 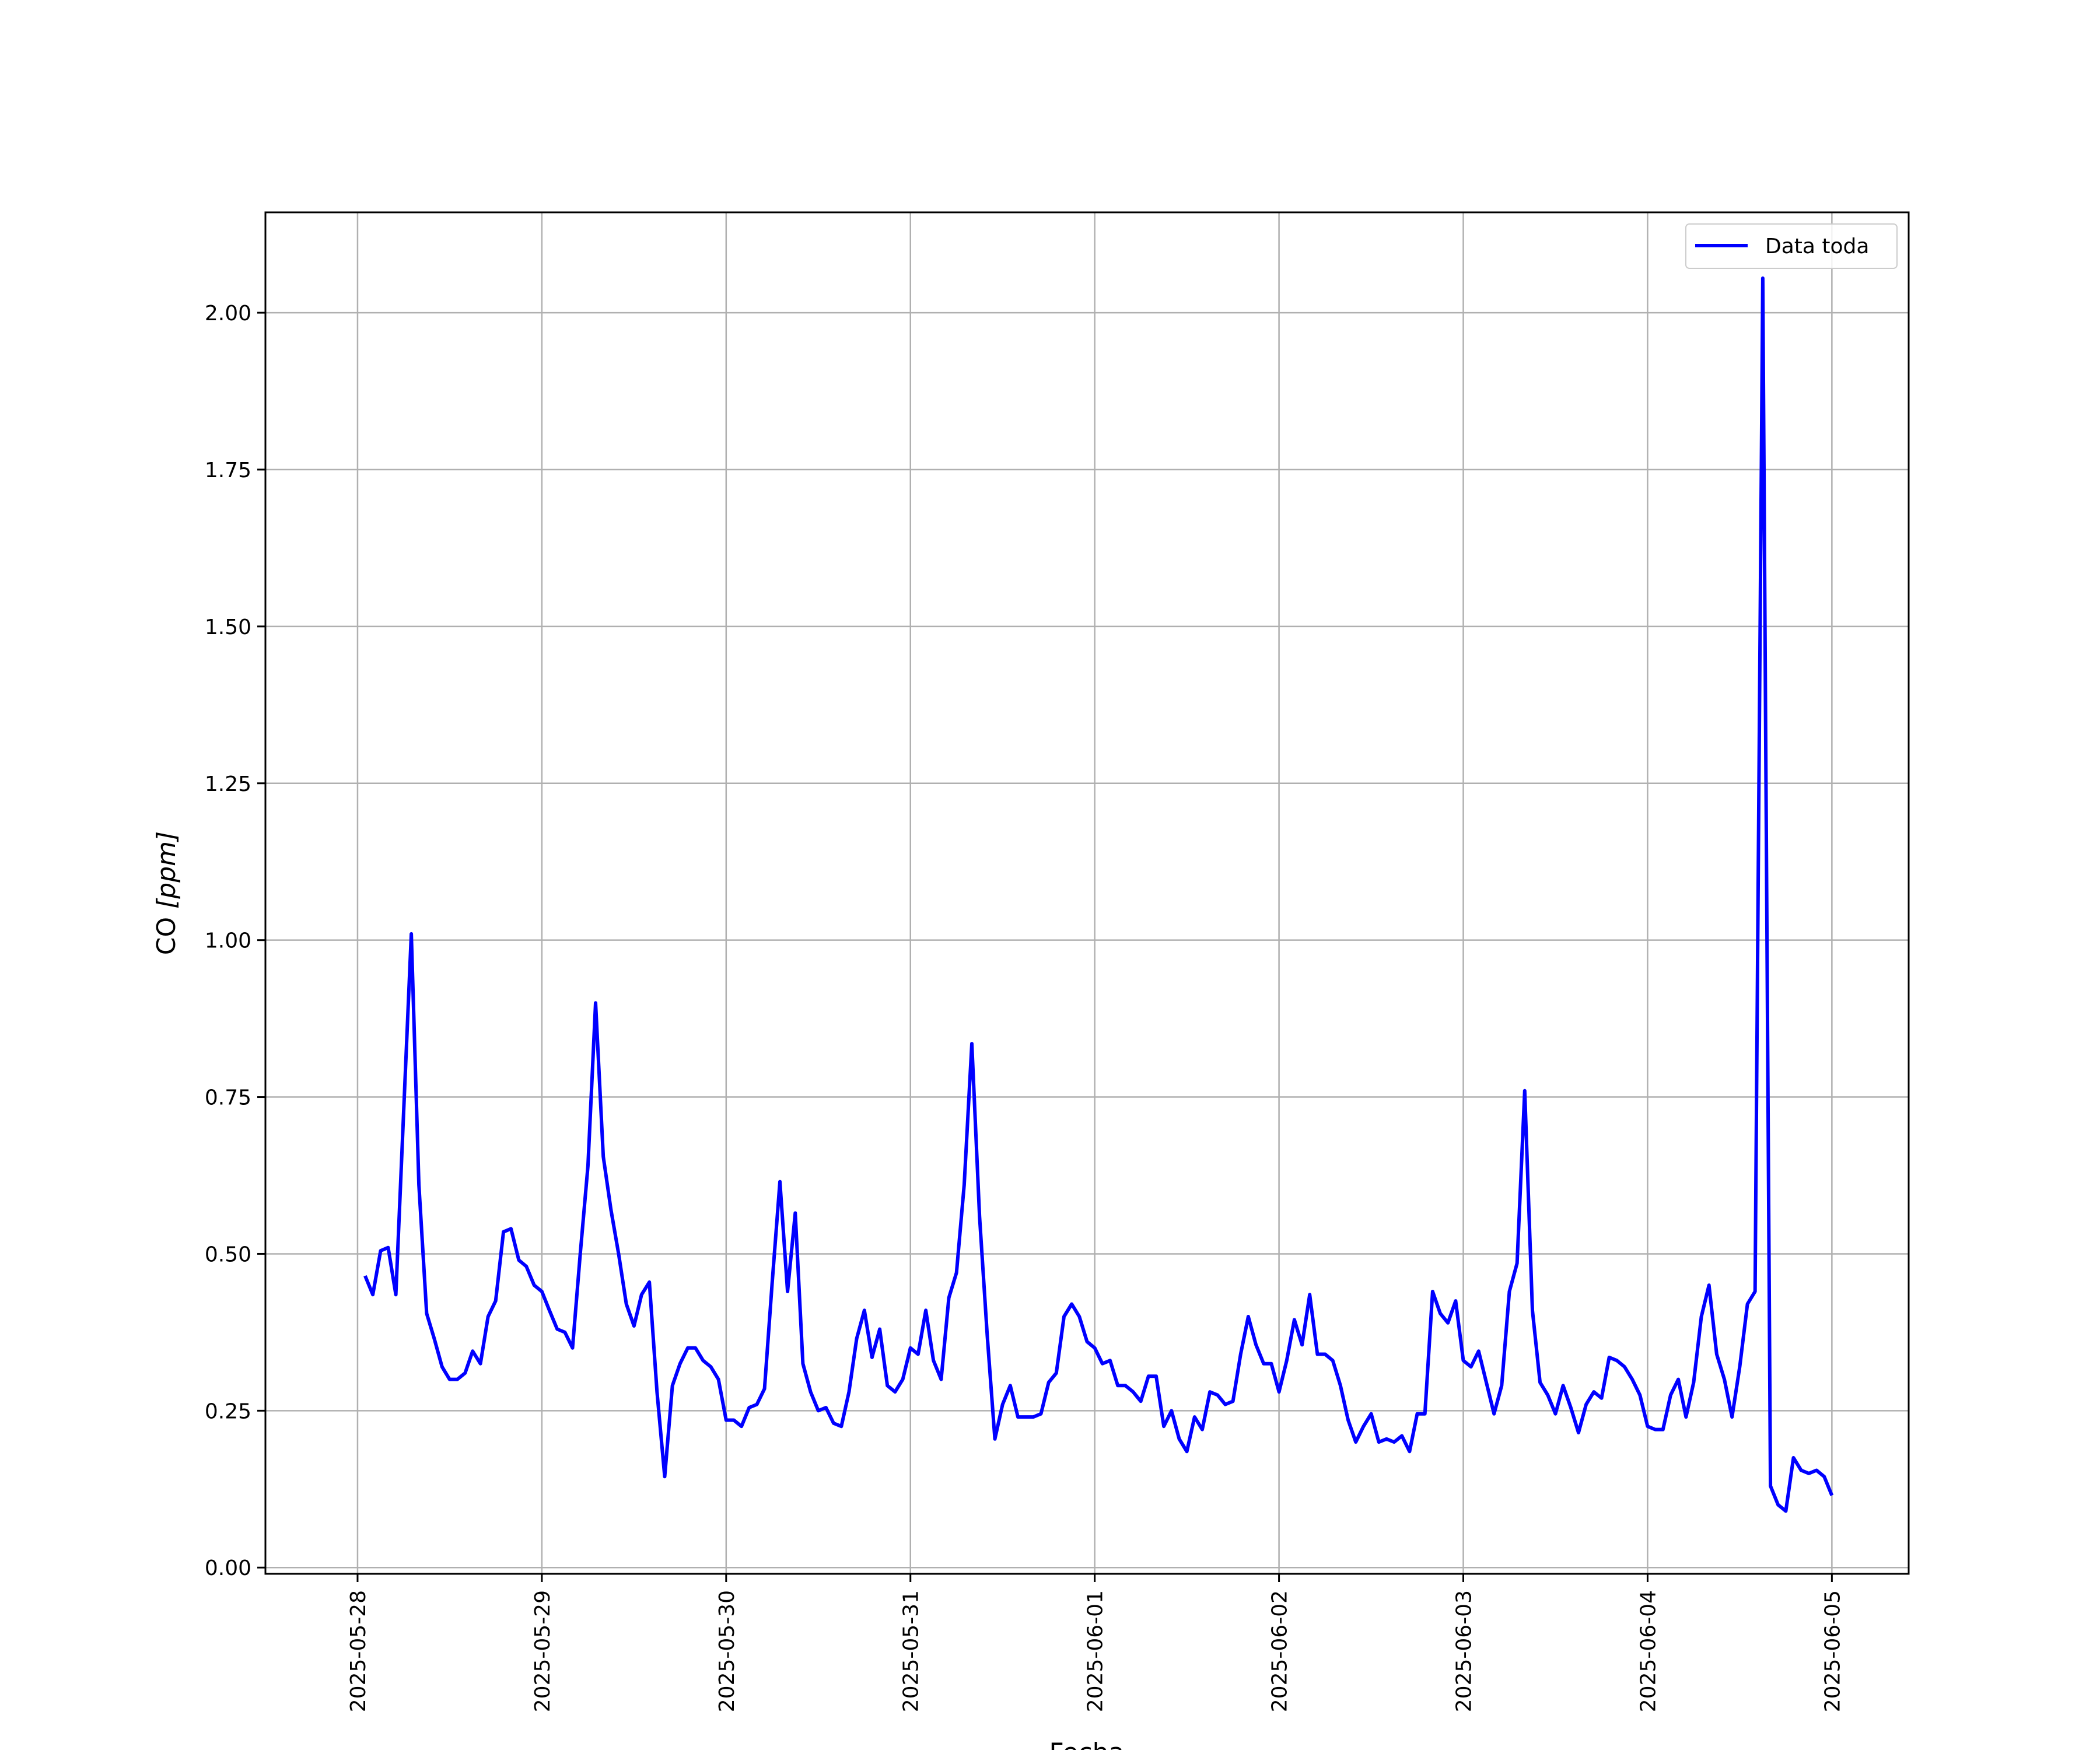 I want to click on y-axis-label: CO [ppm], so click(x=166, y=893).